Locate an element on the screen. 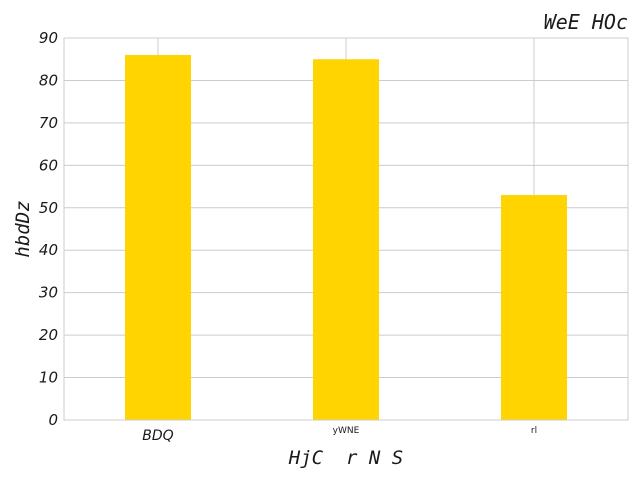 The image size is (640, 480). y-tick-label: 20 is located at coordinates (48, 335).